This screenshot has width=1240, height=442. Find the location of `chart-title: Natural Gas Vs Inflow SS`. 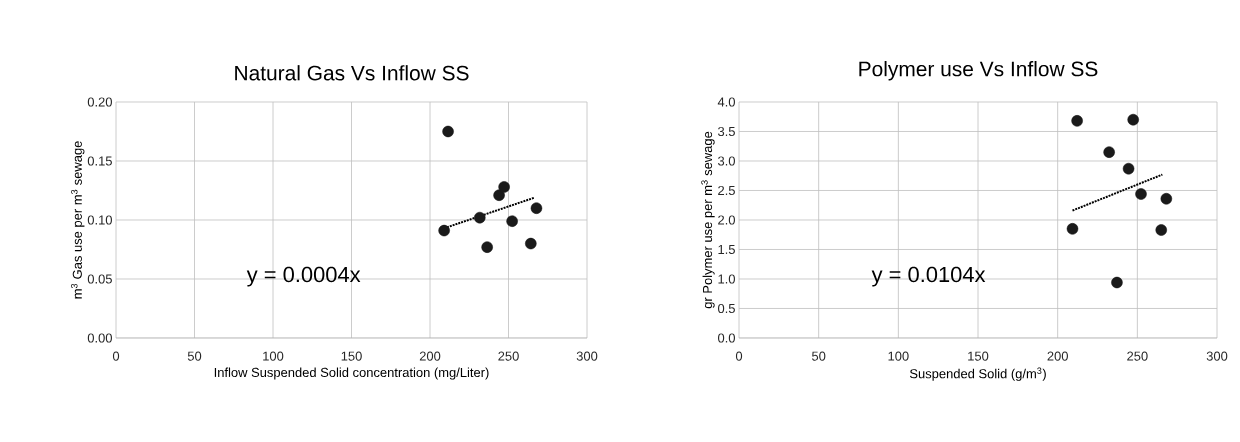

chart-title: Natural Gas Vs Inflow SS is located at coordinates (352, 73).